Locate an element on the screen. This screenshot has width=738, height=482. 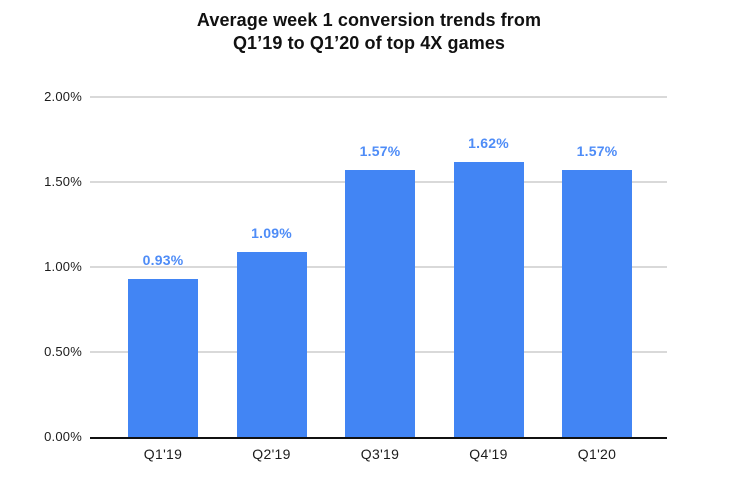
x-axis-label: Q2'19 is located at coordinates (271, 454).